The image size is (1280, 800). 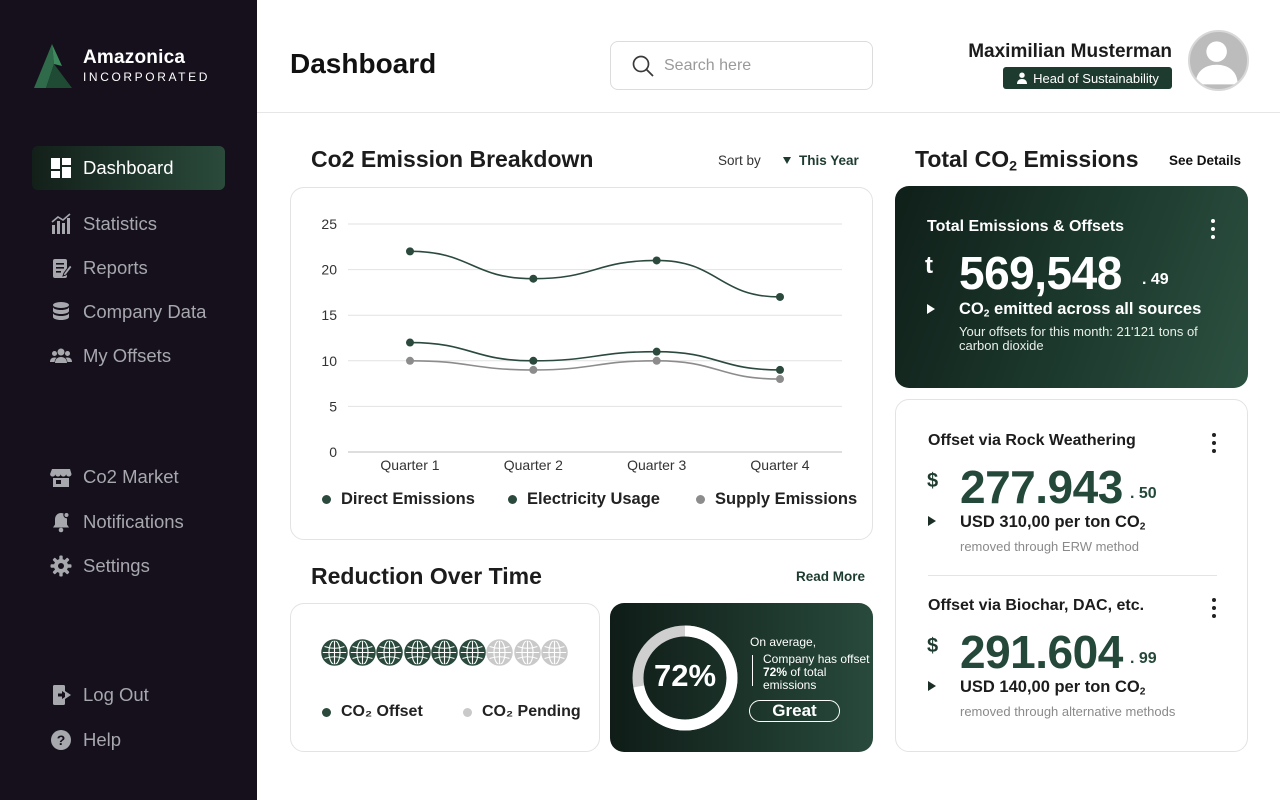 I want to click on desc-bold: 72%, so click(x=775, y=672).